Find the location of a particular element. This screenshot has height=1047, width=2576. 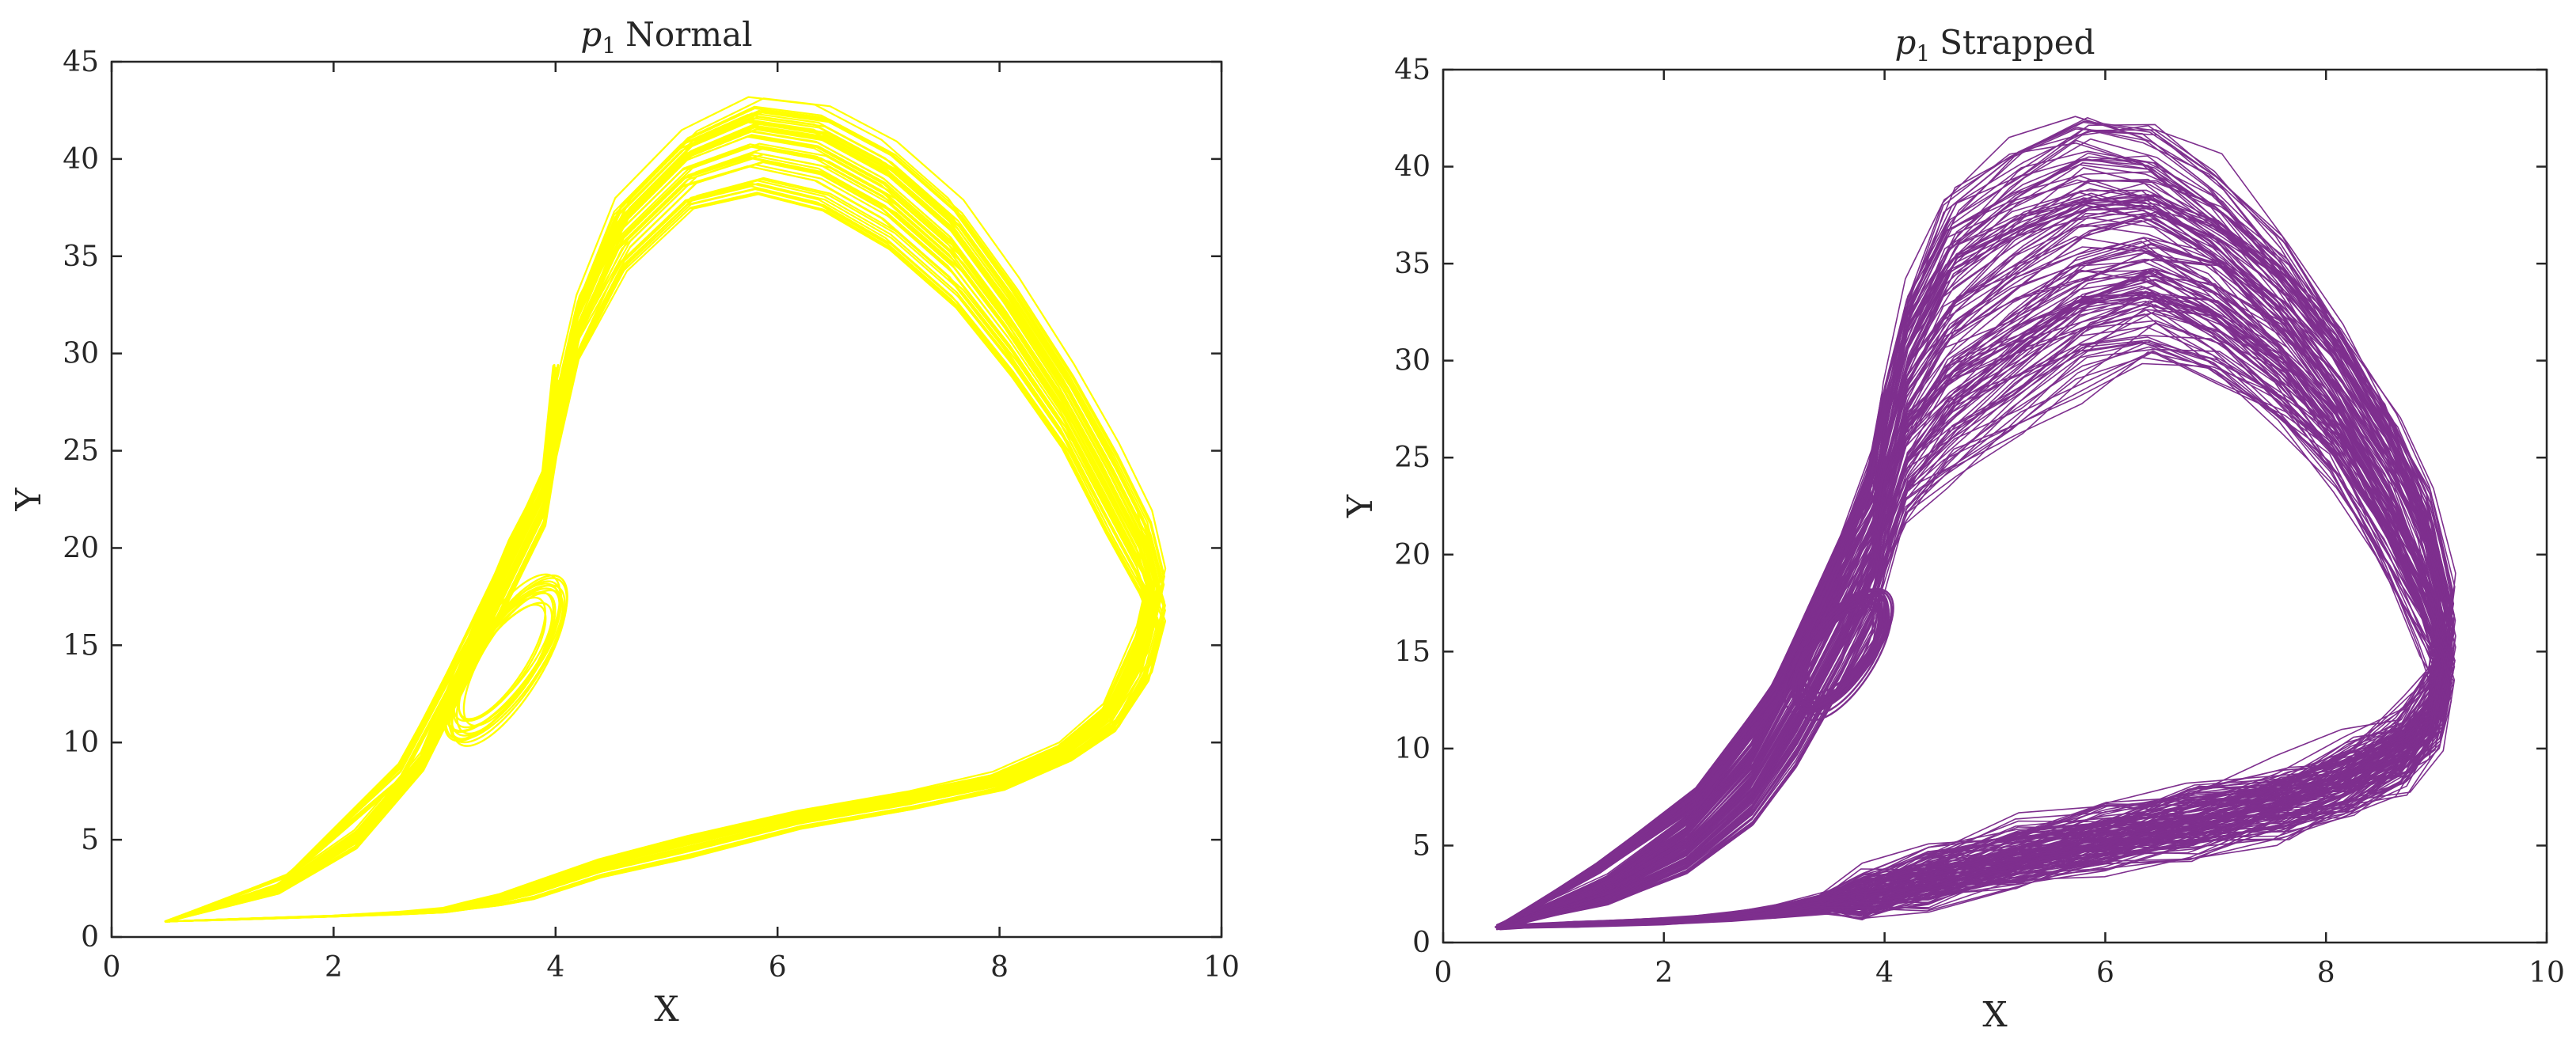

chart-title: p1 Normal is located at coordinates (666, 37).